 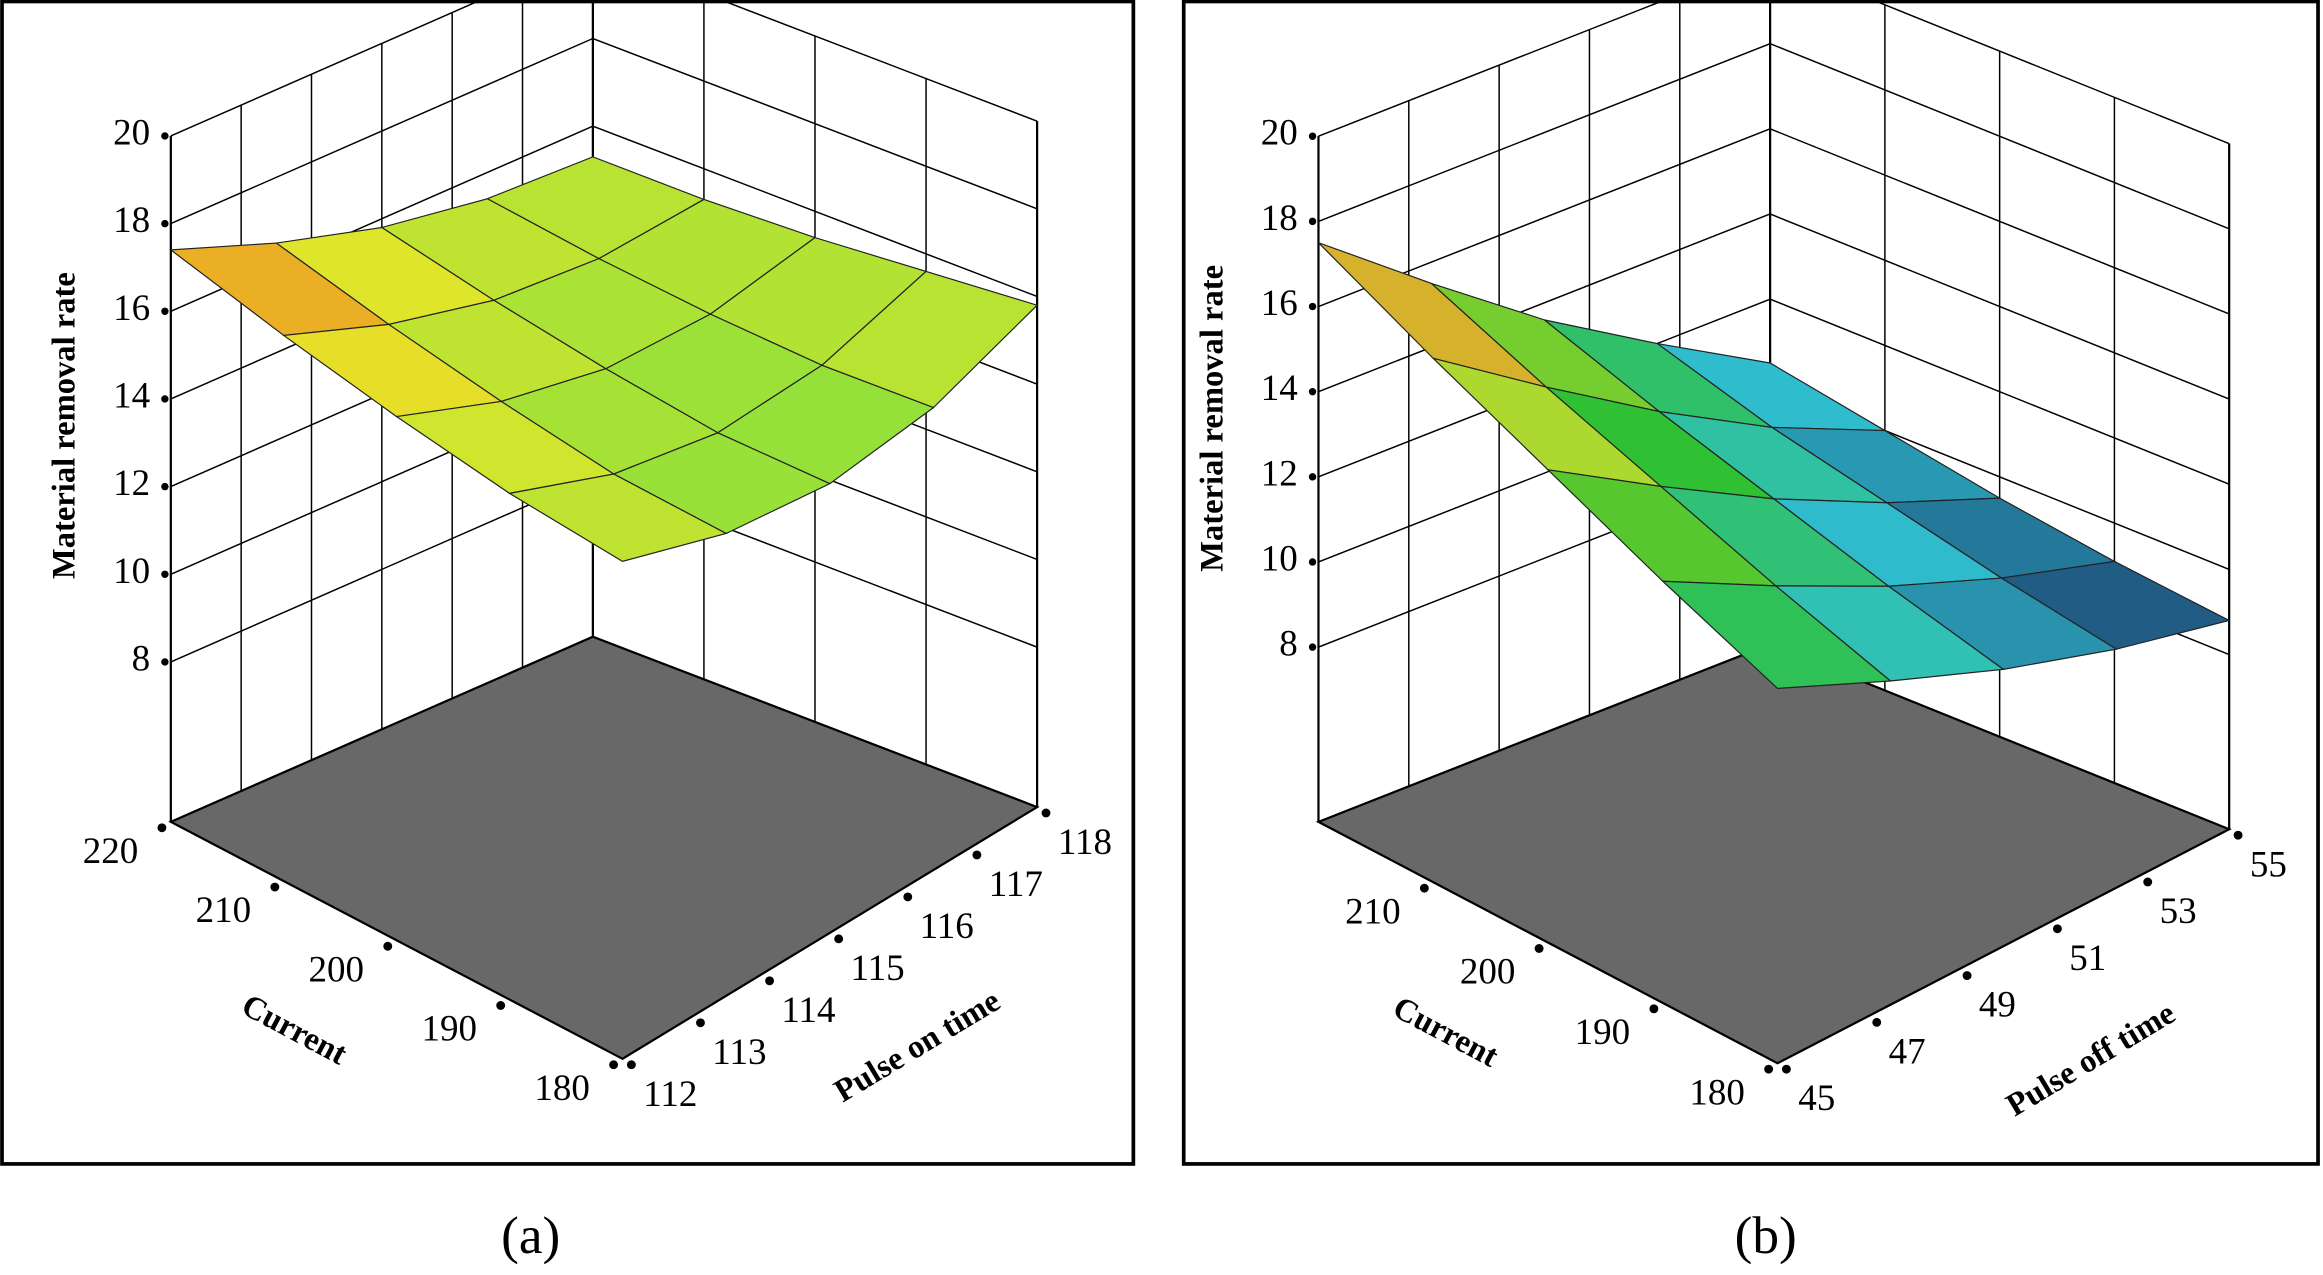 What do you see at coordinates (739, 1052) in the screenshot?
I see `y-tick-label: 113` at bounding box center [739, 1052].